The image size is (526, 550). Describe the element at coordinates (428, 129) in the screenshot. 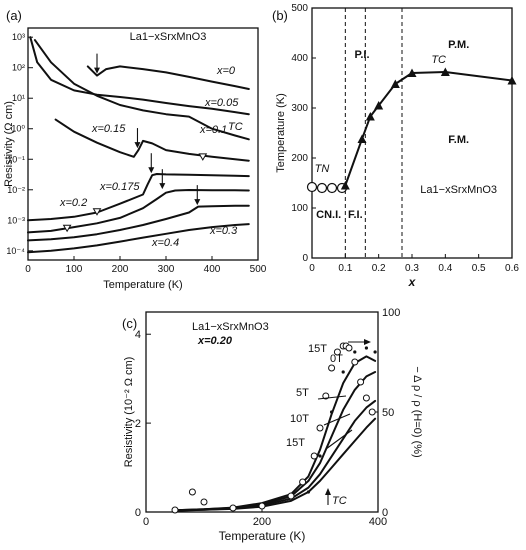

I see `series-b-tc-line` at that location.